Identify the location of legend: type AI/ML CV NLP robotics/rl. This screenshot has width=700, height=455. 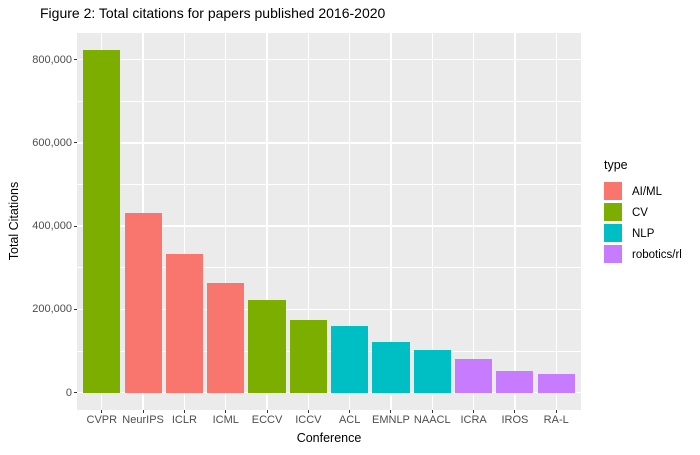
(651, 211).